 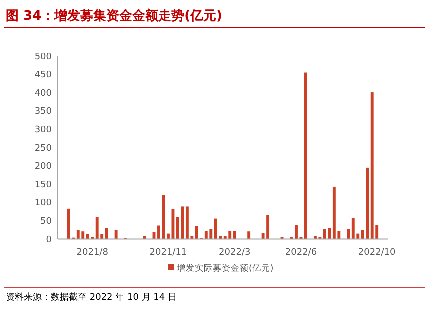 I want to click on y-tick-label: 300, so click(x=43, y=131).